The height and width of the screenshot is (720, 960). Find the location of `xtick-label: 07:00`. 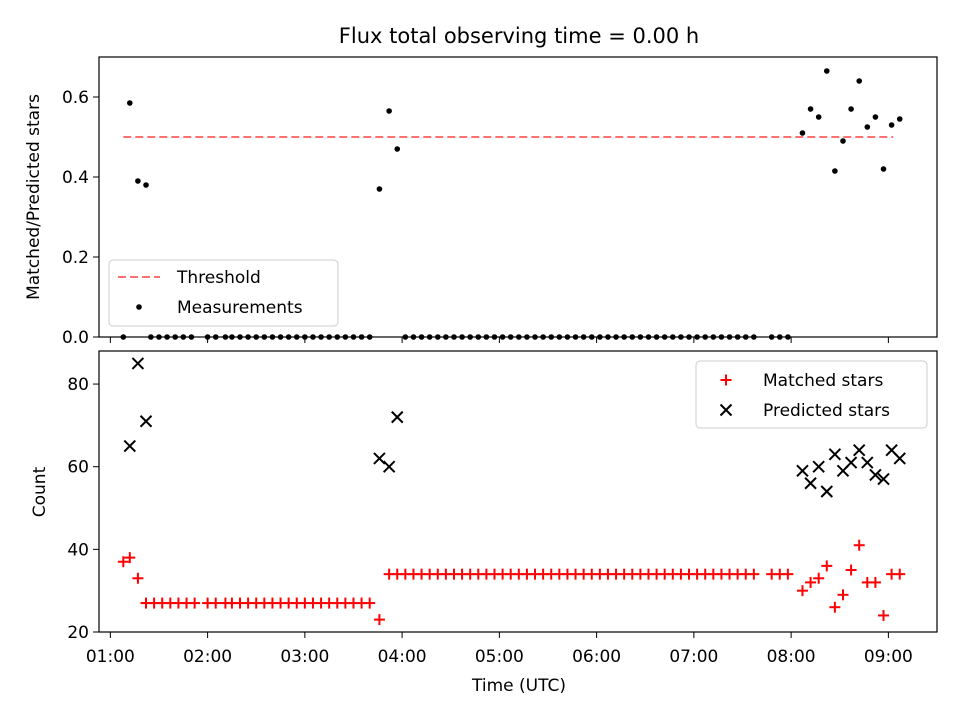

xtick-label: 07:00 is located at coordinates (693, 657).